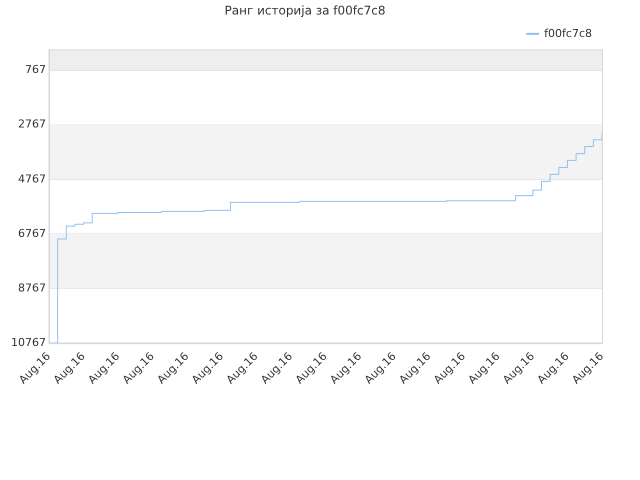 Image resolution: width=640 pixels, height=480 pixels. Describe the element at coordinates (32, 179) in the screenshot. I see `y-tick-label: 4767` at that location.